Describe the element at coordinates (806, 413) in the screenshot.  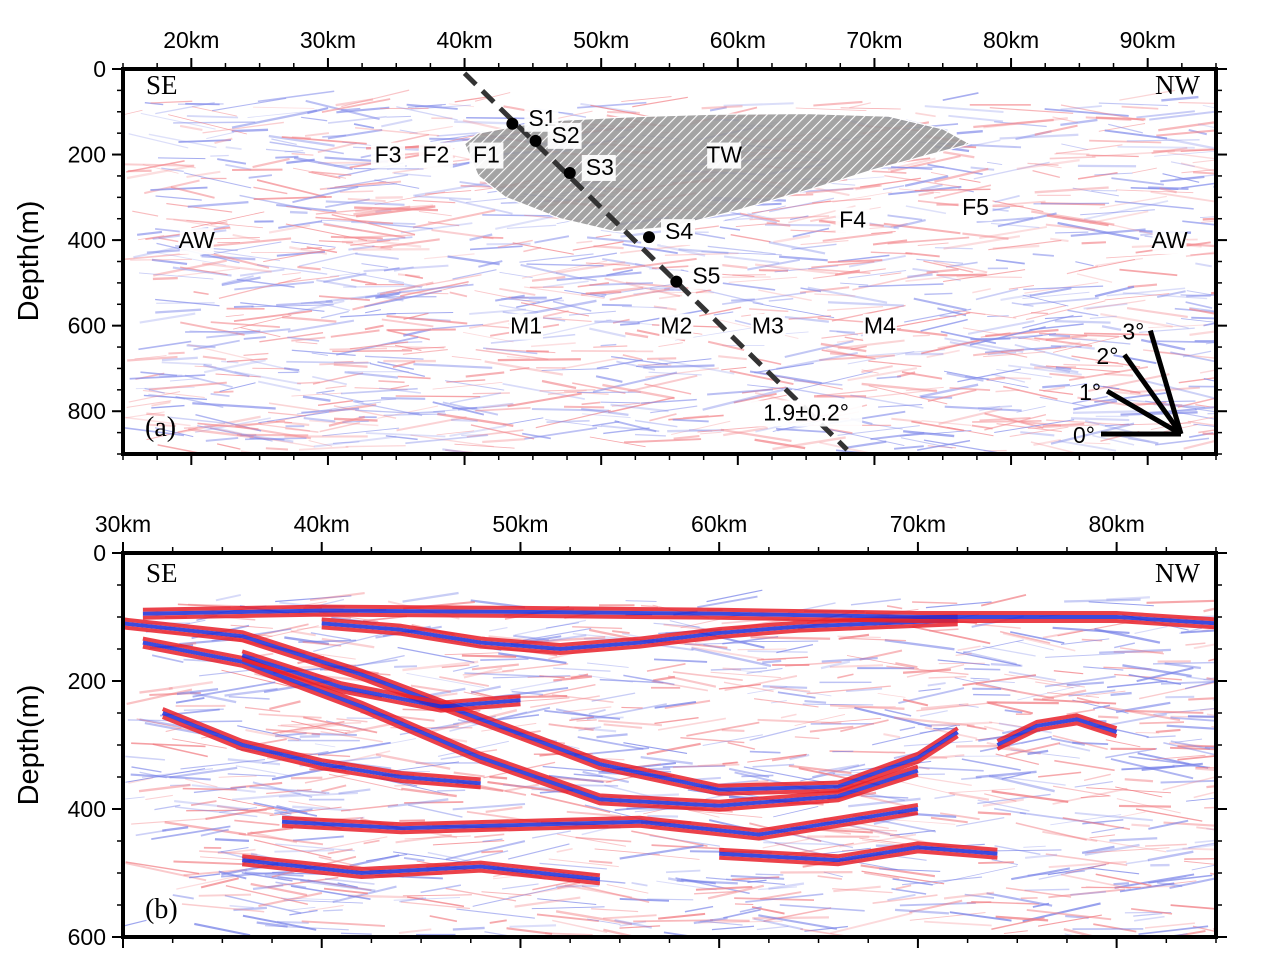
I see `dip-line-label-bg` at that location.